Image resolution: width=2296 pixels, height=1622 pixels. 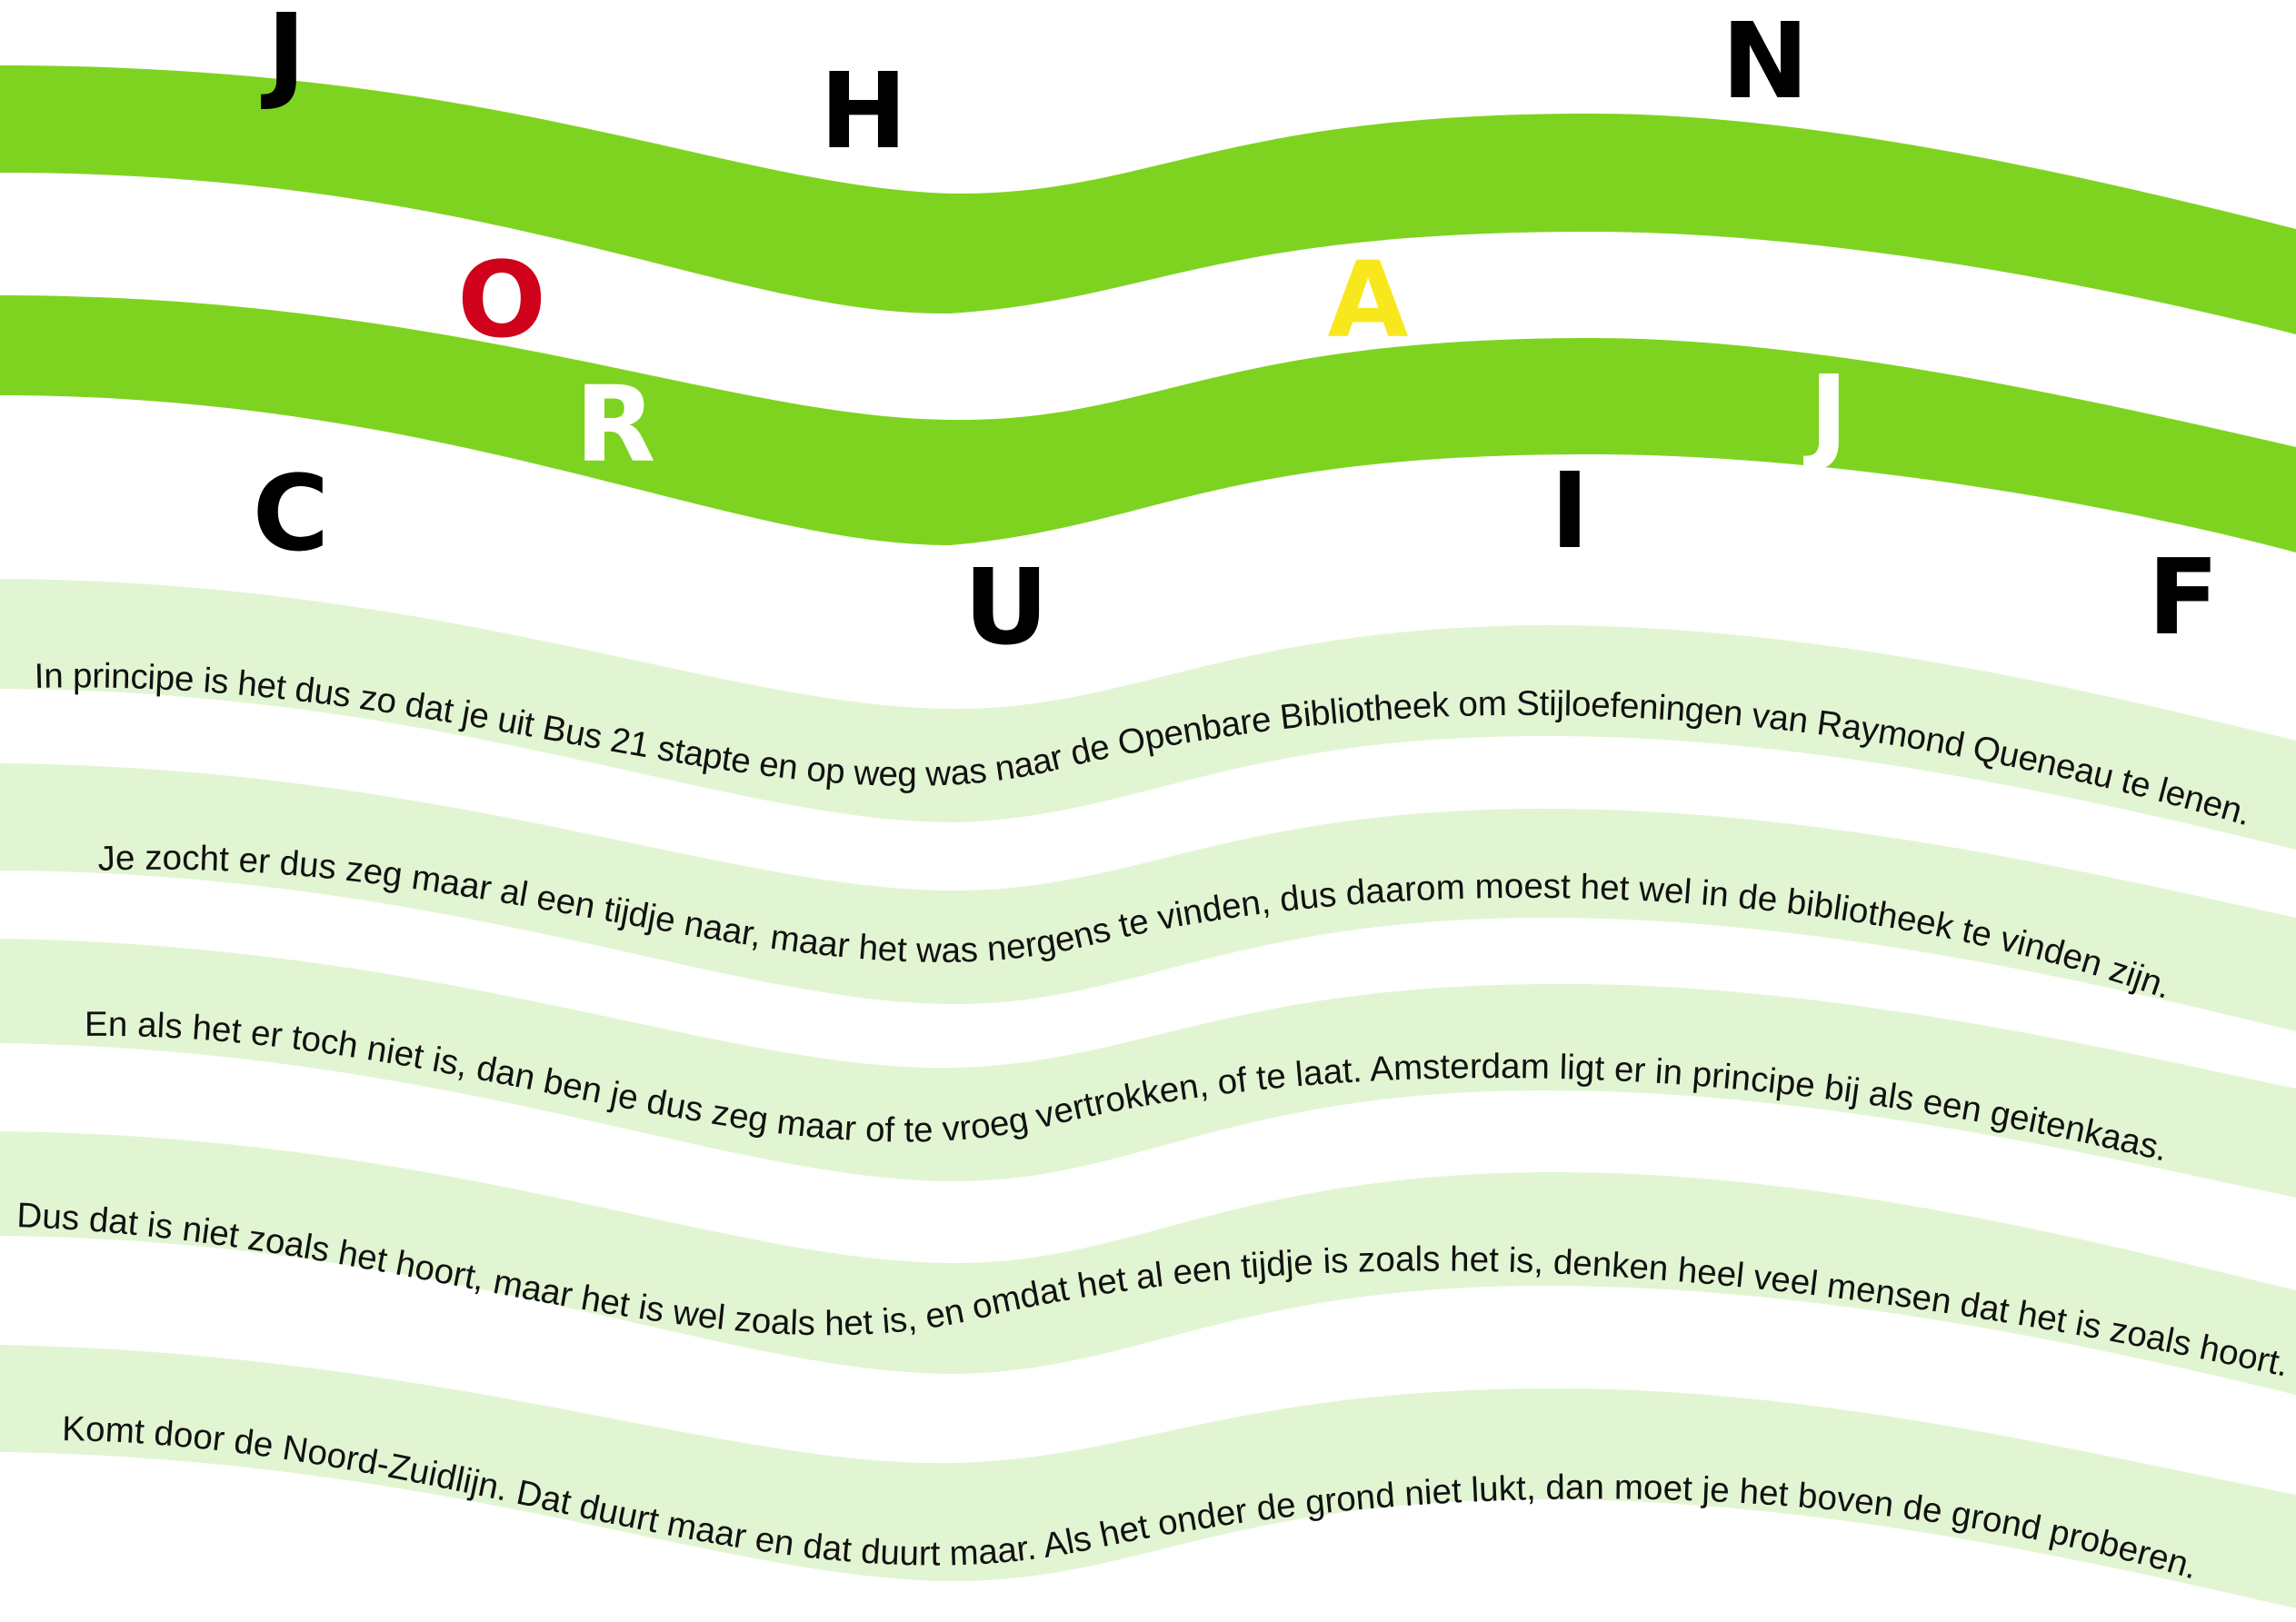 I want to click on letter-i: I, so click(x=1570, y=511).